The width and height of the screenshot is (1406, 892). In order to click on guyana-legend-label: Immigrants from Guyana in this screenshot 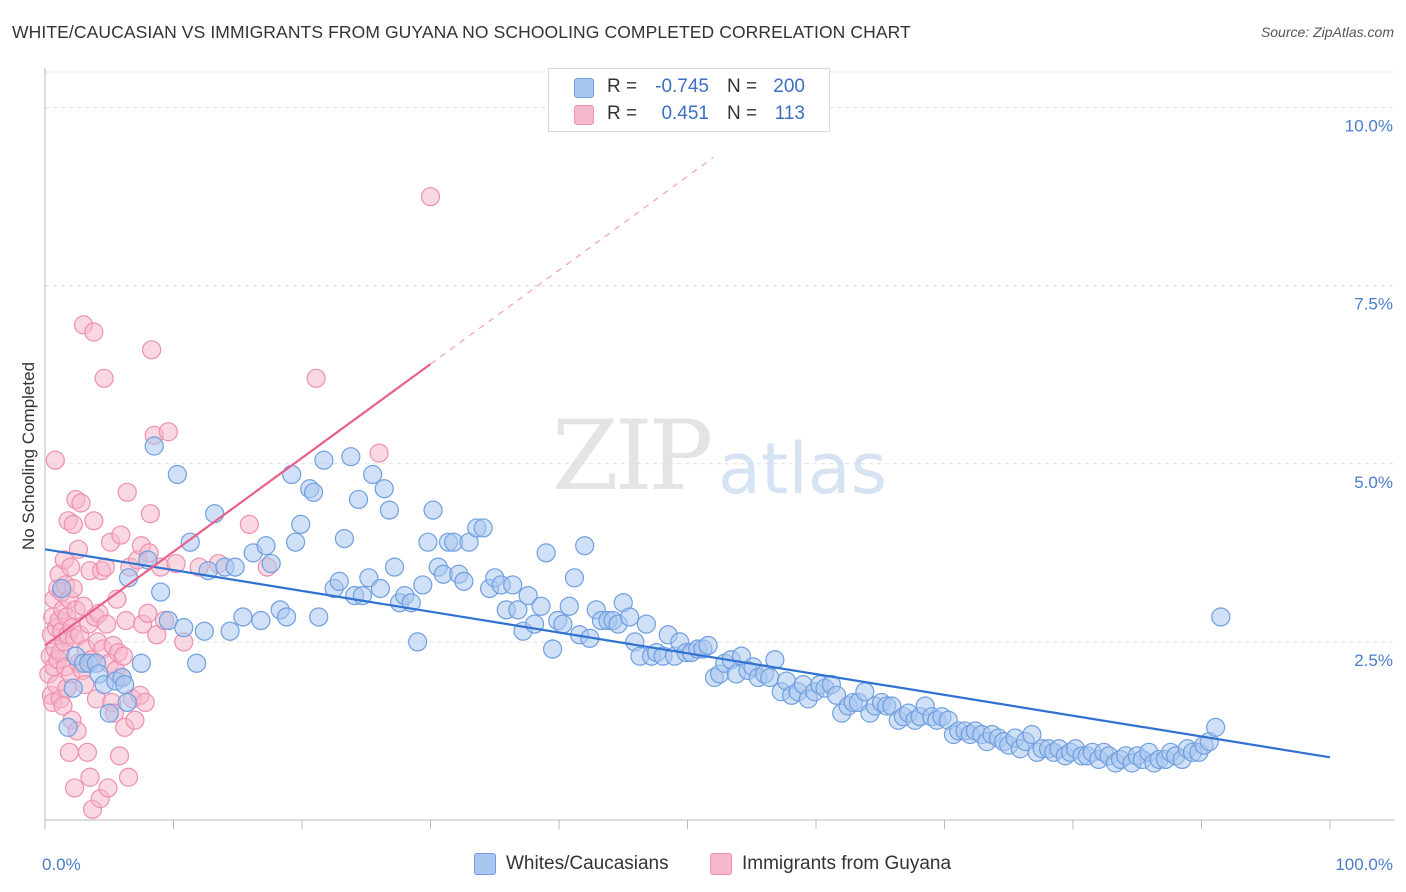, I will do `click(847, 863)`.